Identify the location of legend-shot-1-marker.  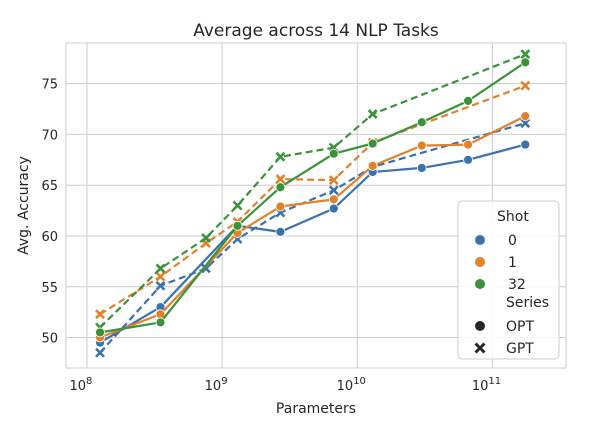
(480, 262).